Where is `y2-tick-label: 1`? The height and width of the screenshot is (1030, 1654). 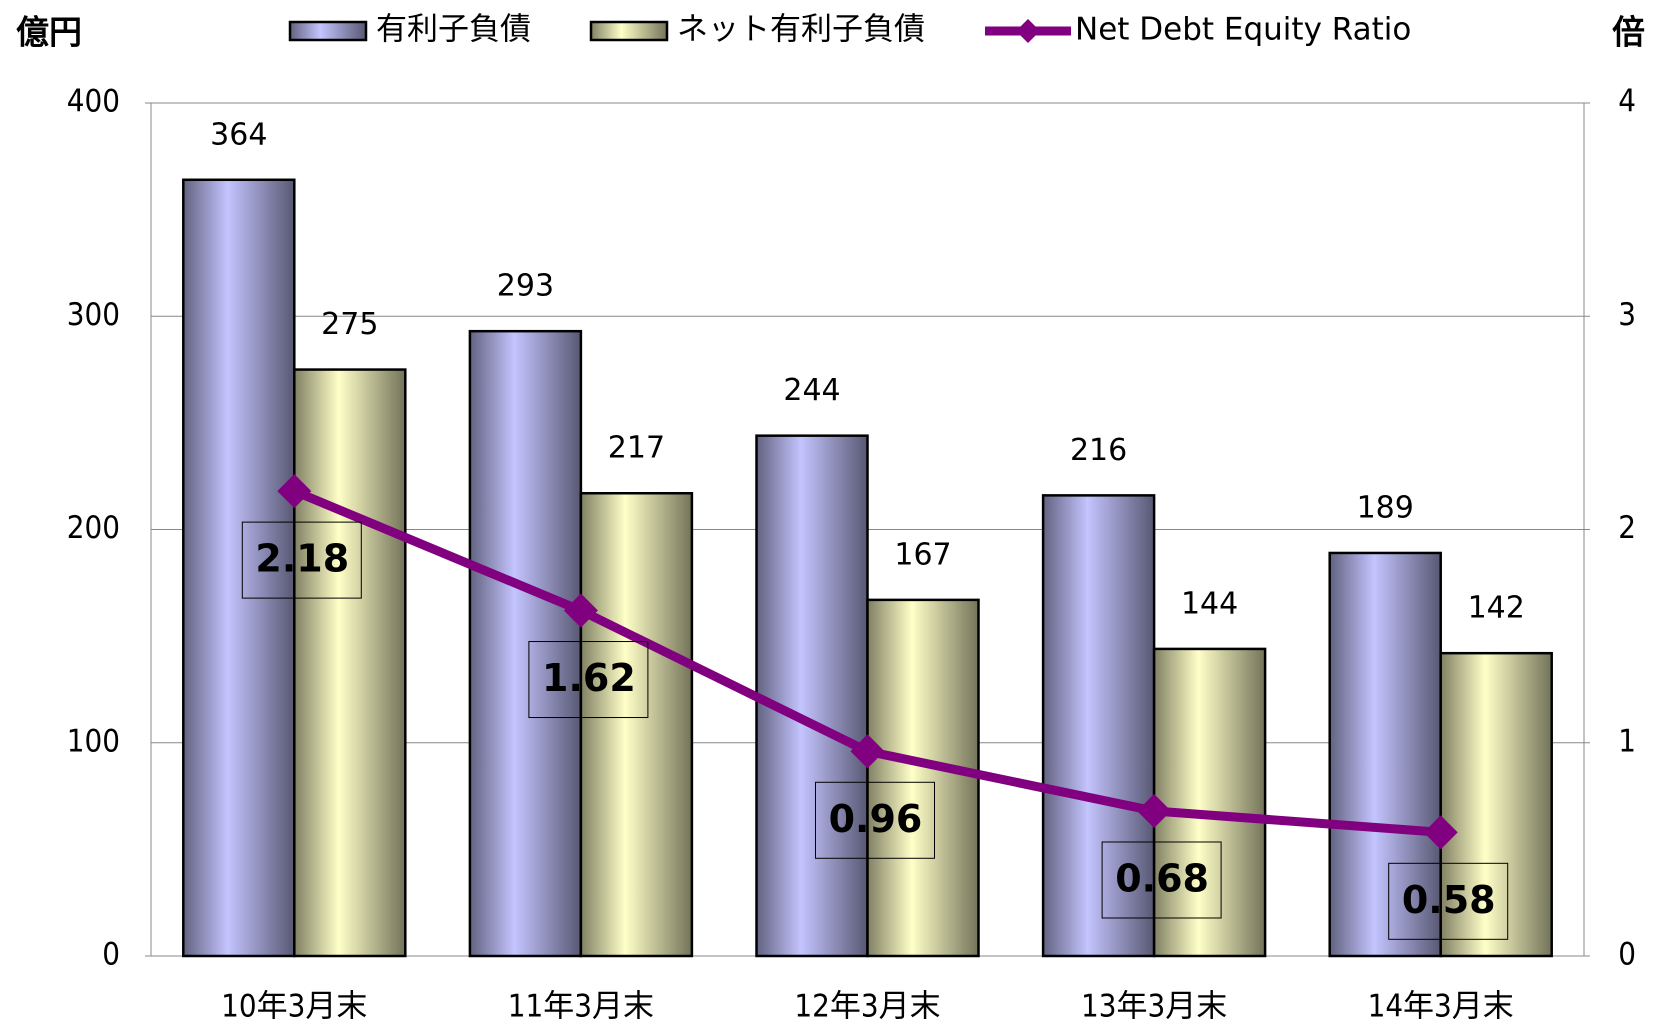
y2-tick-label: 1 is located at coordinates (1627, 741).